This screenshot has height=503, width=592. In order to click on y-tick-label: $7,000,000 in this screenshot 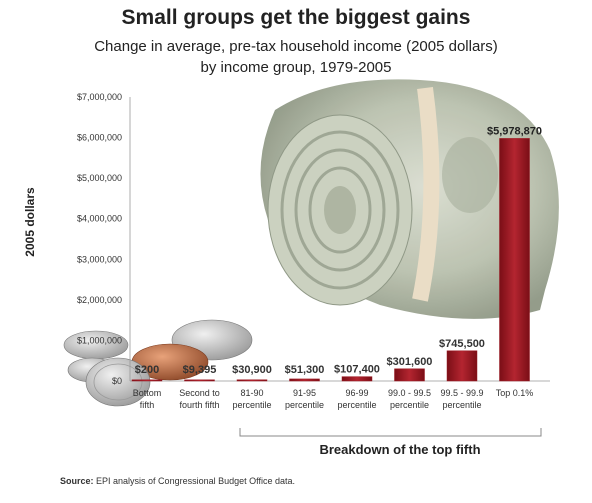, I will do `click(99, 97)`.